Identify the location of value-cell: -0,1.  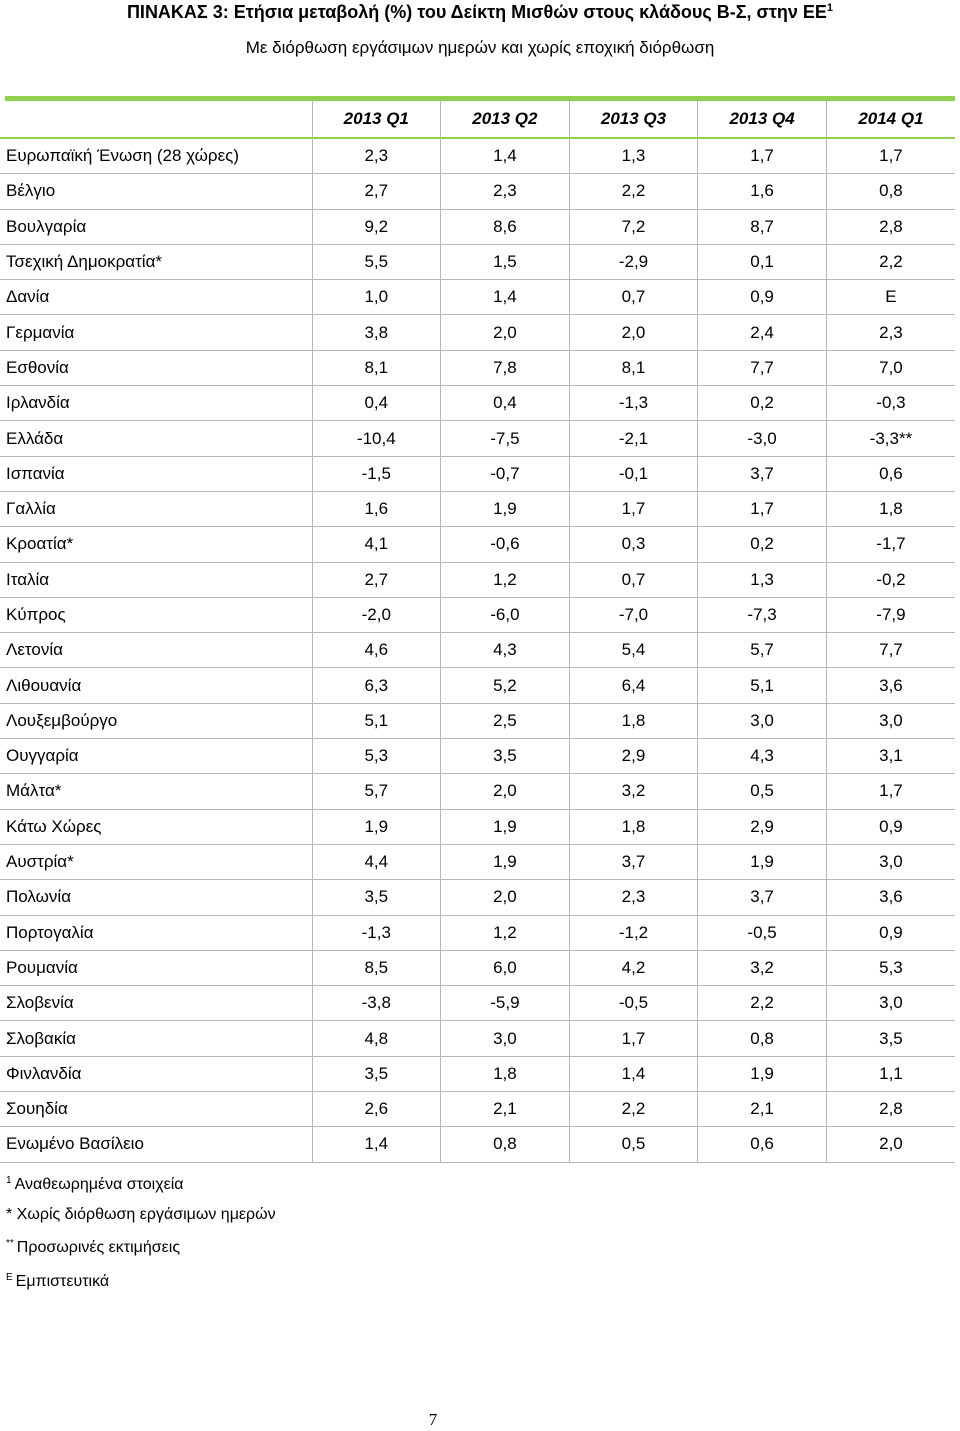
(634, 474).